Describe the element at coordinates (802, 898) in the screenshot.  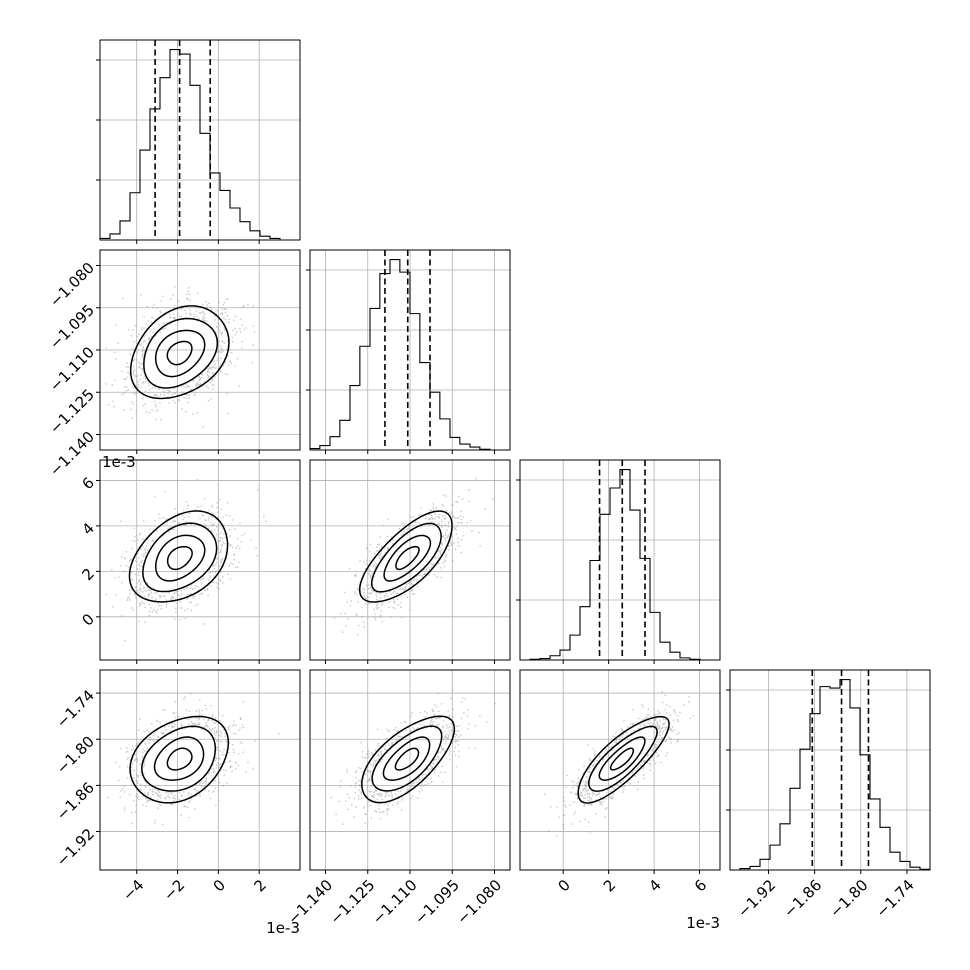
I see `x-tick-label: −1.86` at that location.